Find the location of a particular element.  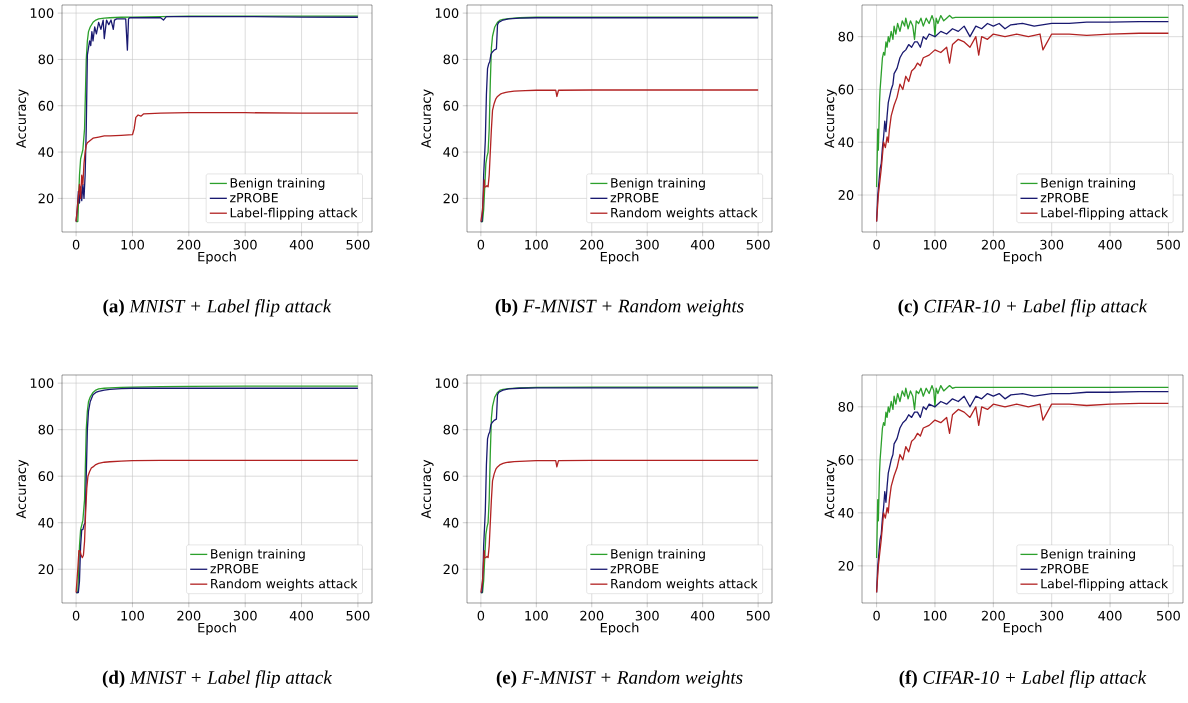

text: (a) MNIST + Label flip attack is located at coordinates (217, 307).